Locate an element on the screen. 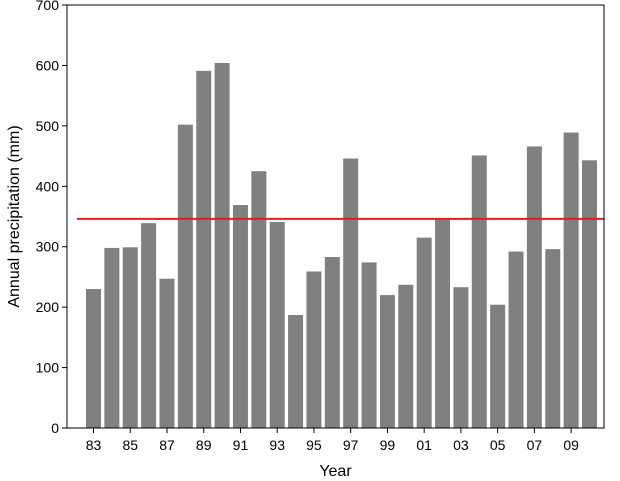 This screenshot has width=620, height=481. x-tick-label-2003: 03 is located at coordinates (461, 445).